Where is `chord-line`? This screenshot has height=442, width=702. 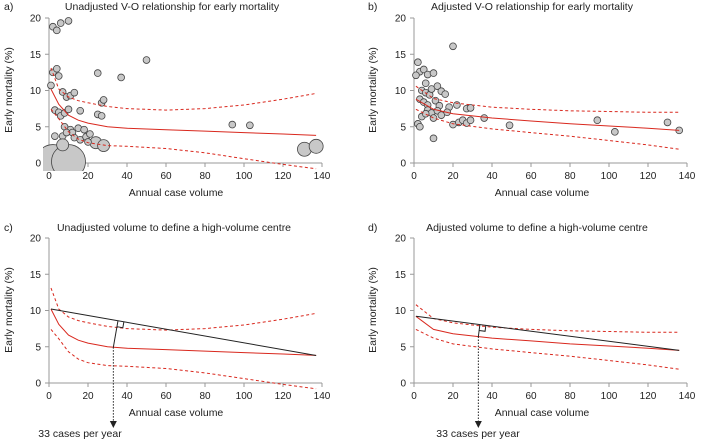
chord-line is located at coordinates (547, 333).